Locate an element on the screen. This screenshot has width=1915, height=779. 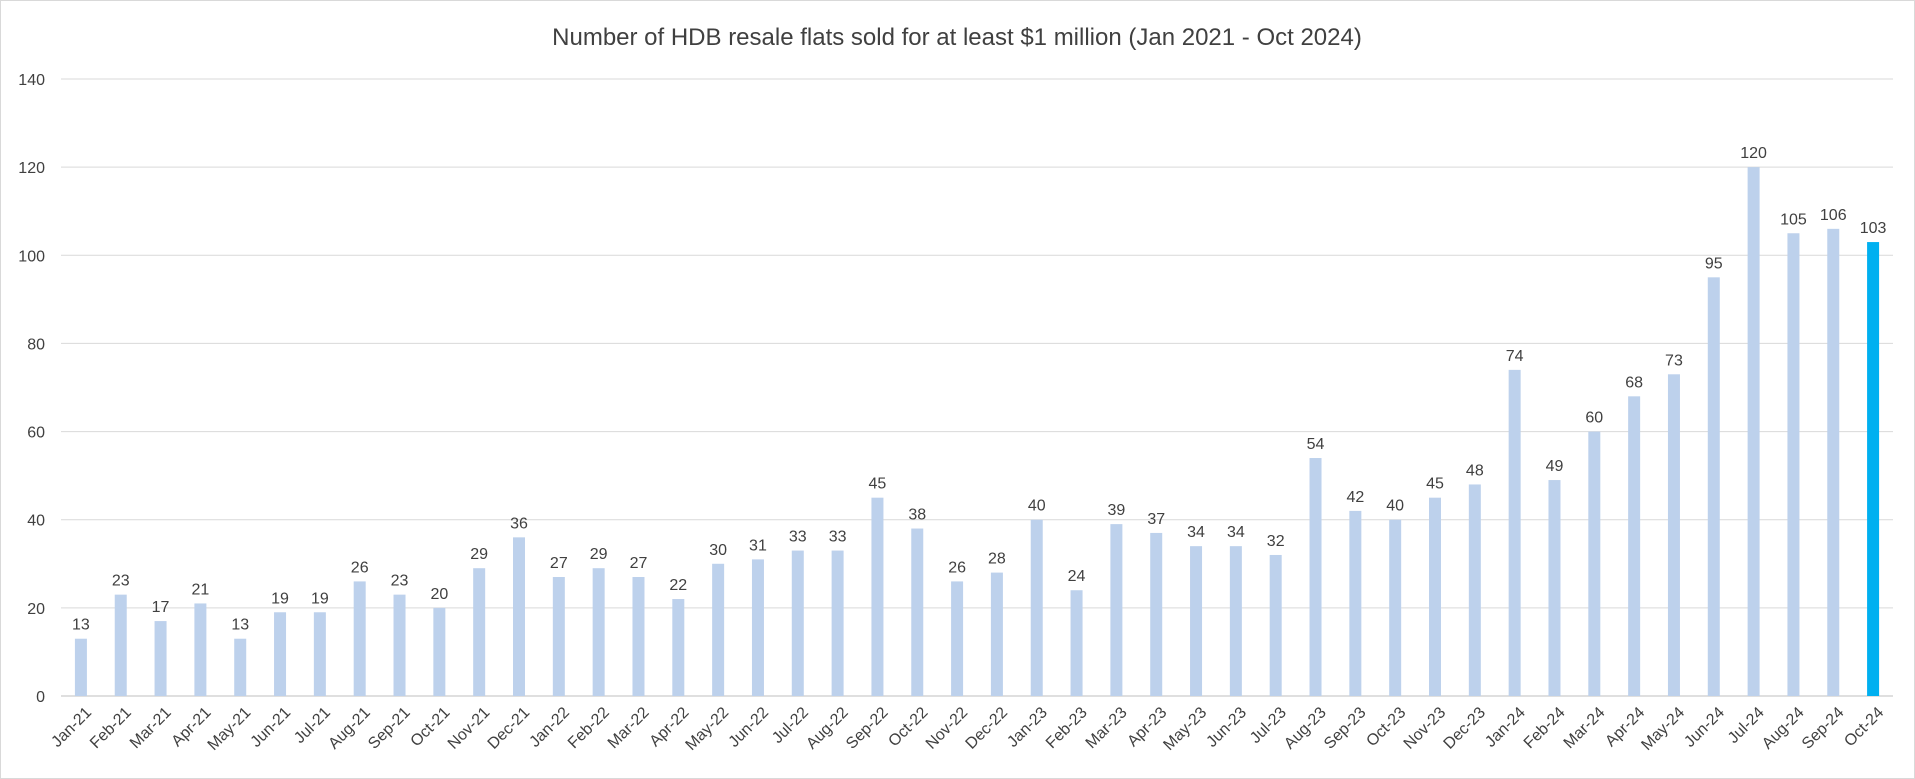
x-tick-label: Feb-24 is located at coordinates (1545, 728).